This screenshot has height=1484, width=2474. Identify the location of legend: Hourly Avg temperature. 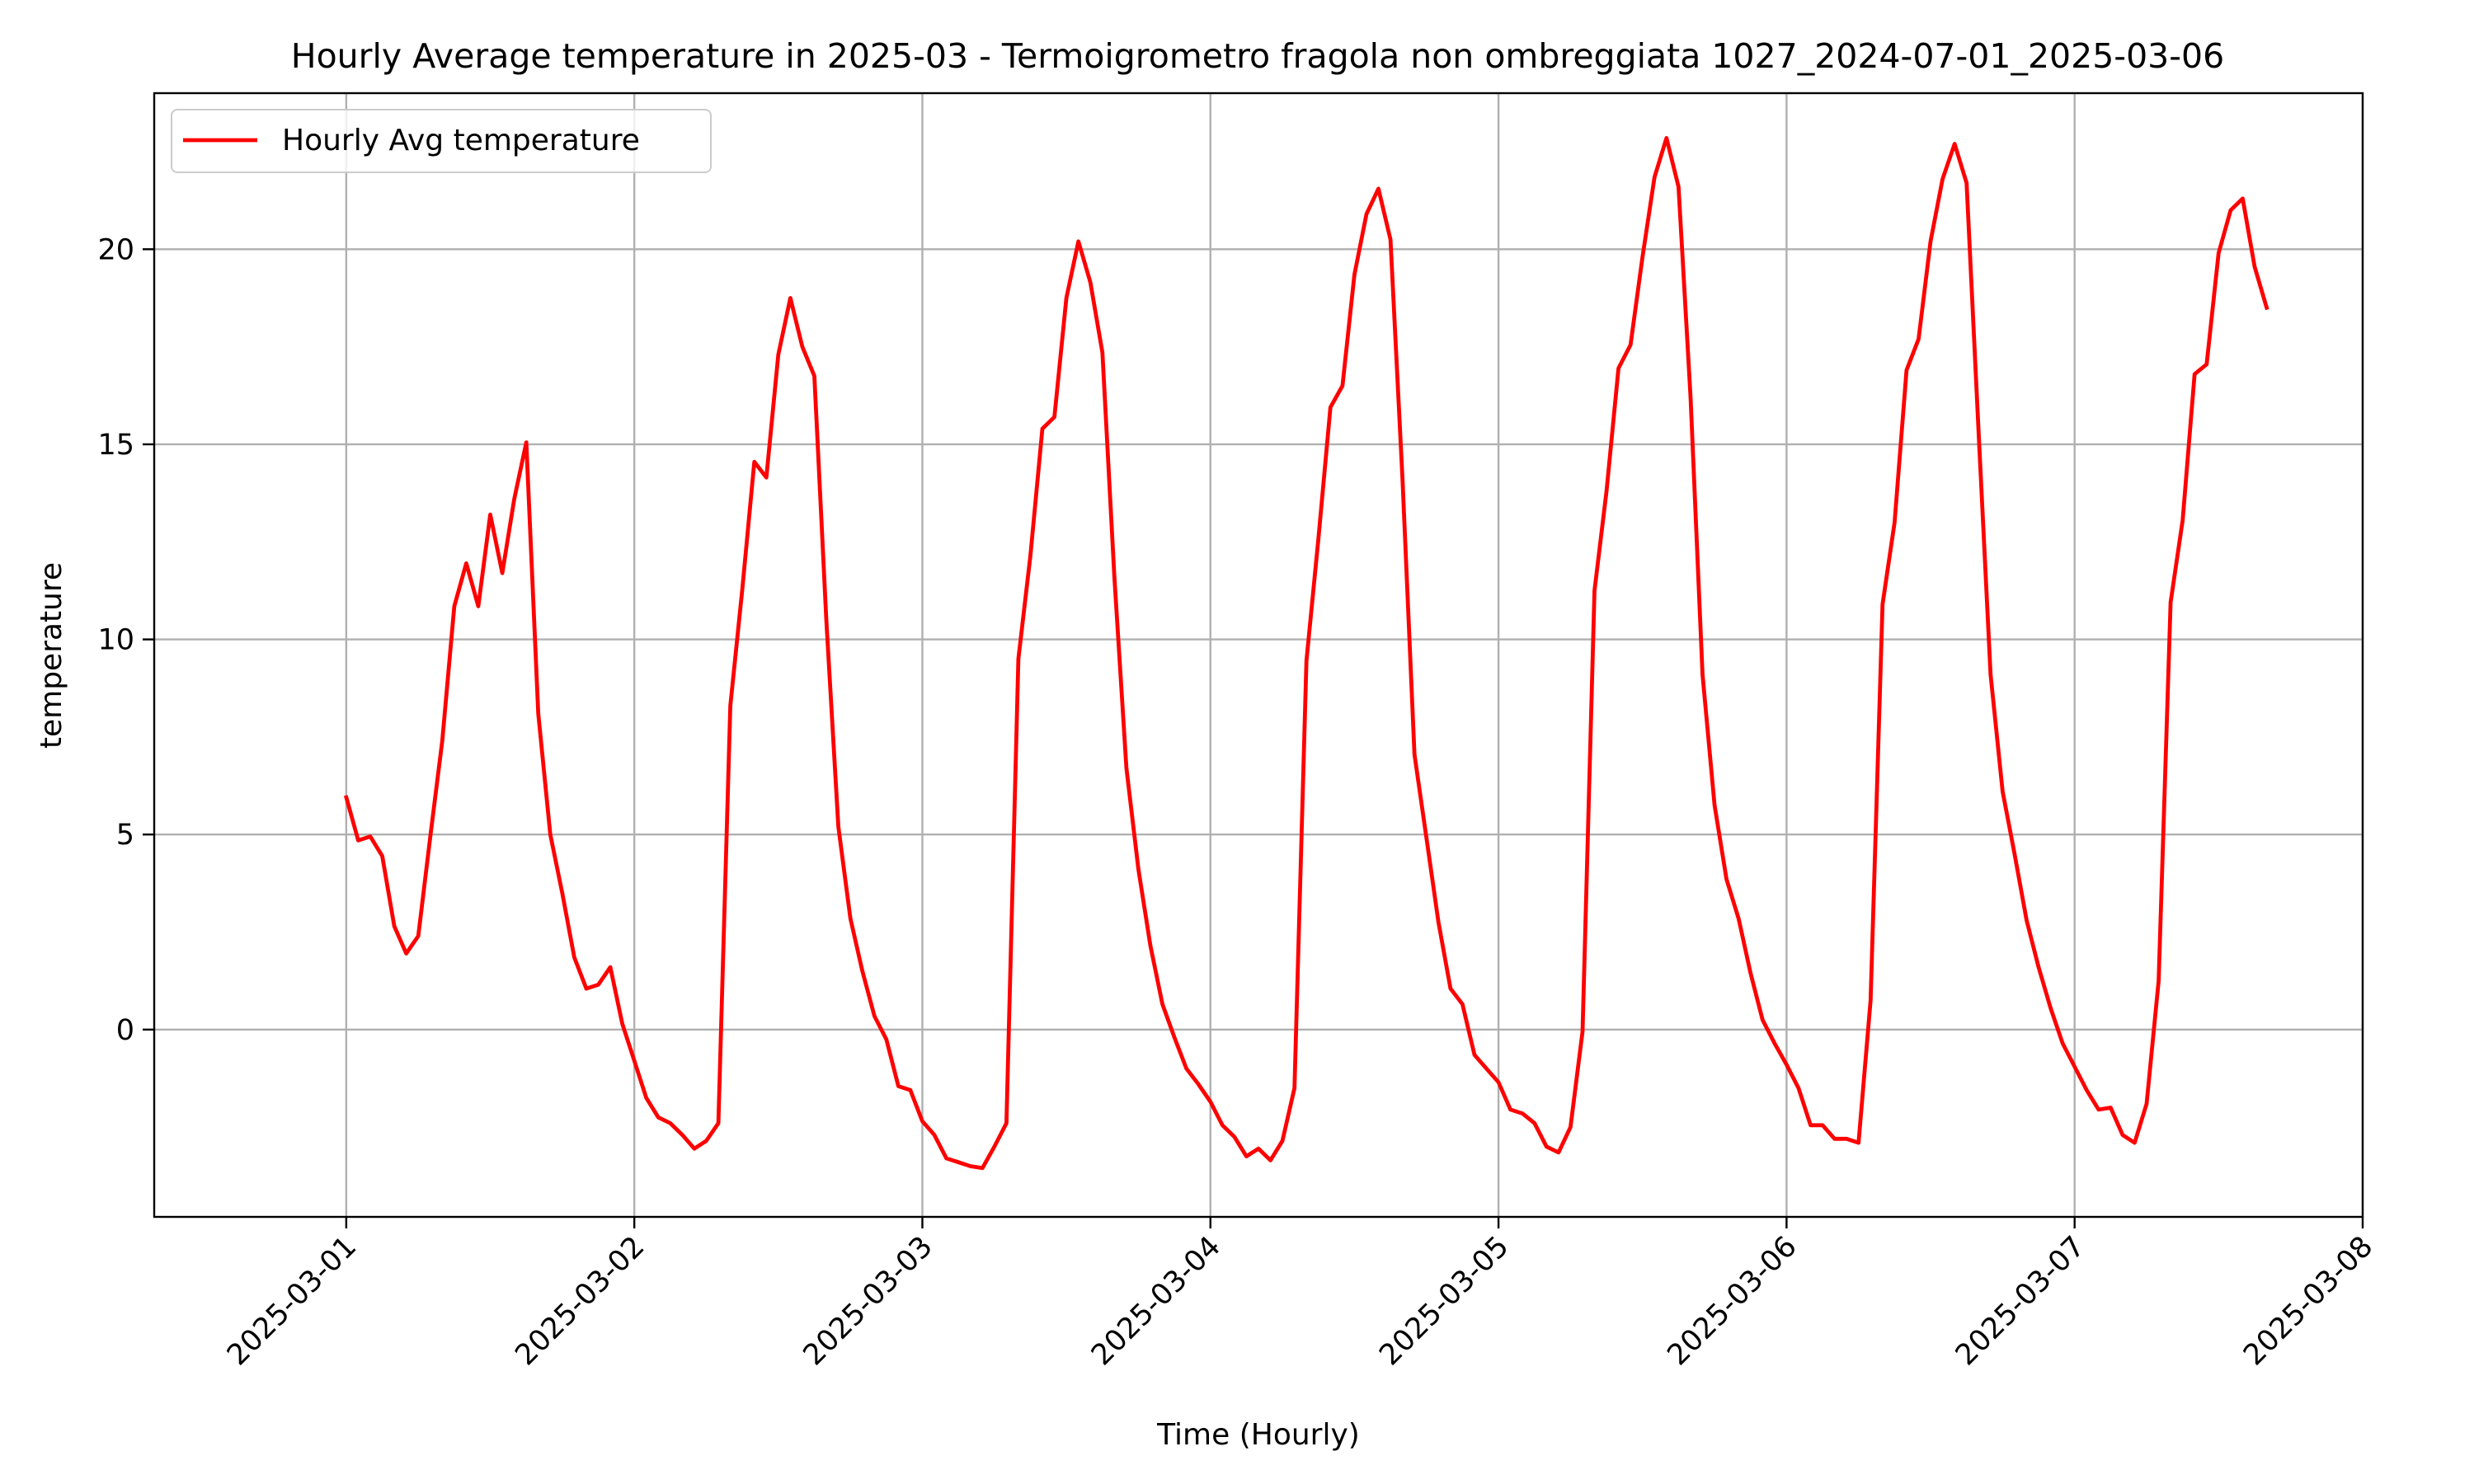
(441, 141).